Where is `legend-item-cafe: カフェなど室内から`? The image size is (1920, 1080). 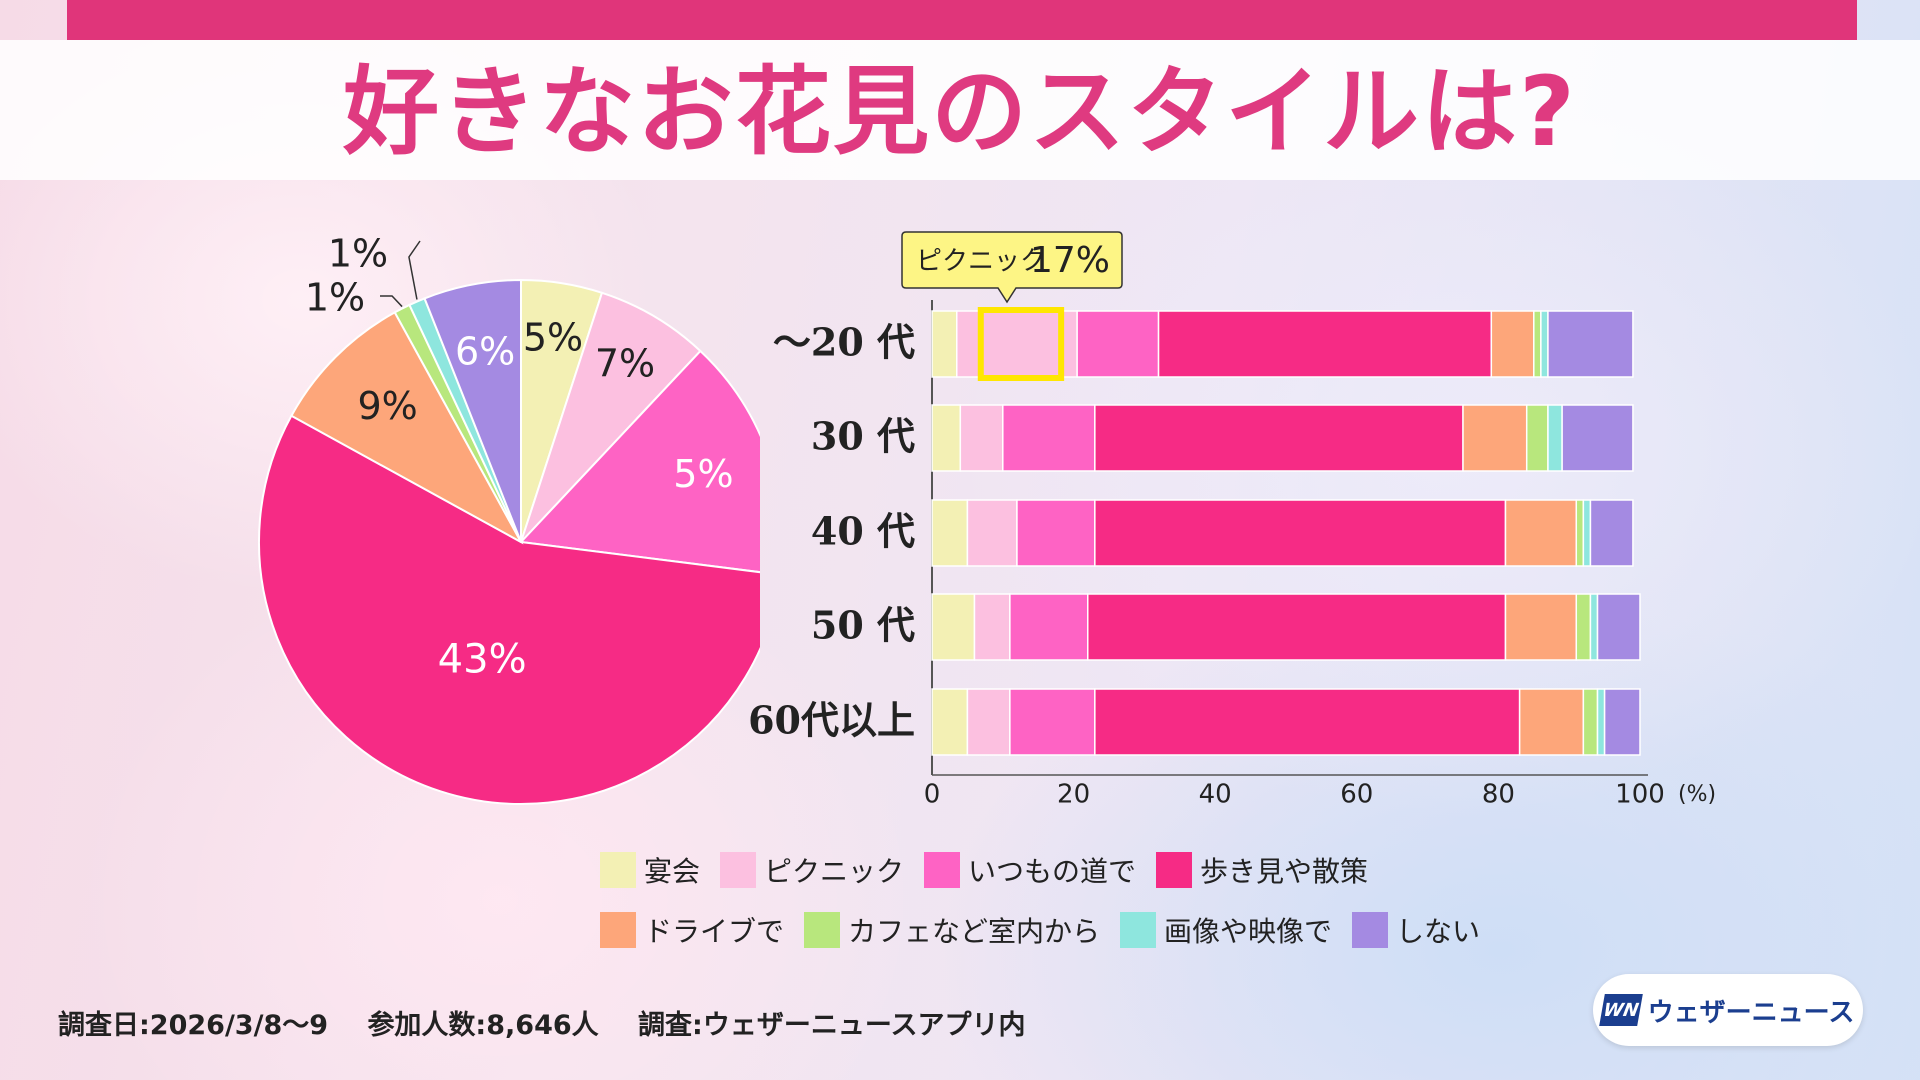 legend-item-cafe: カフェなど室内から is located at coordinates (952, 930).